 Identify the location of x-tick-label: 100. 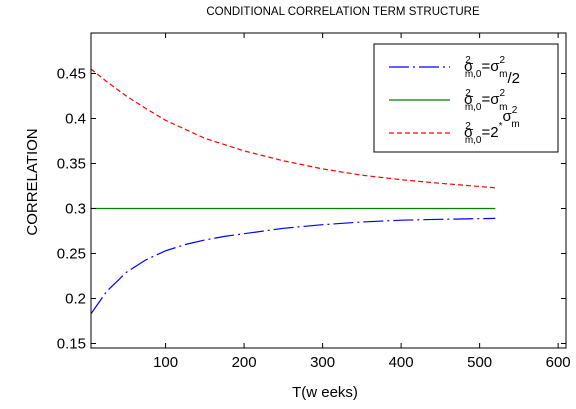
(165, 362).